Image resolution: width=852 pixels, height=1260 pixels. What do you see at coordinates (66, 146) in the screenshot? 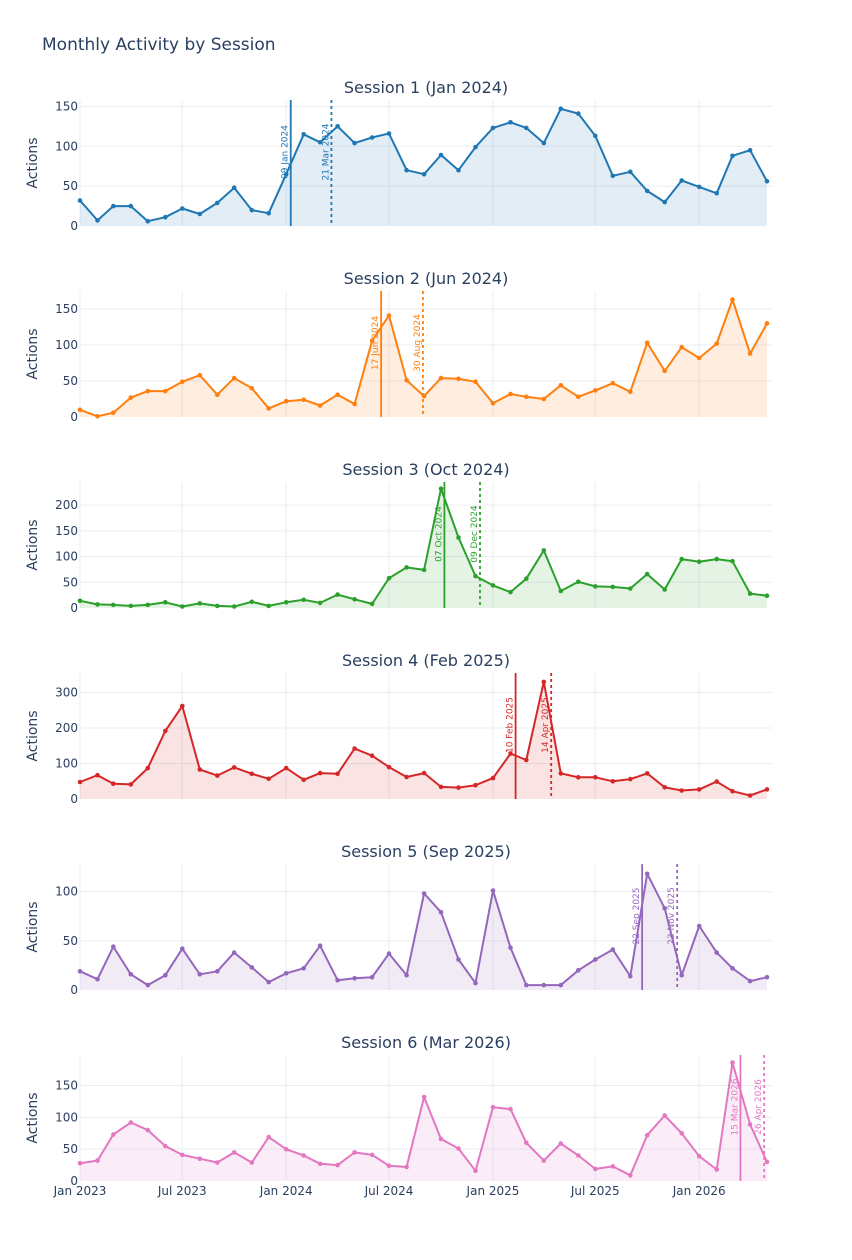
I see `y-tick-label: 100` at bounding box center [66, 146].